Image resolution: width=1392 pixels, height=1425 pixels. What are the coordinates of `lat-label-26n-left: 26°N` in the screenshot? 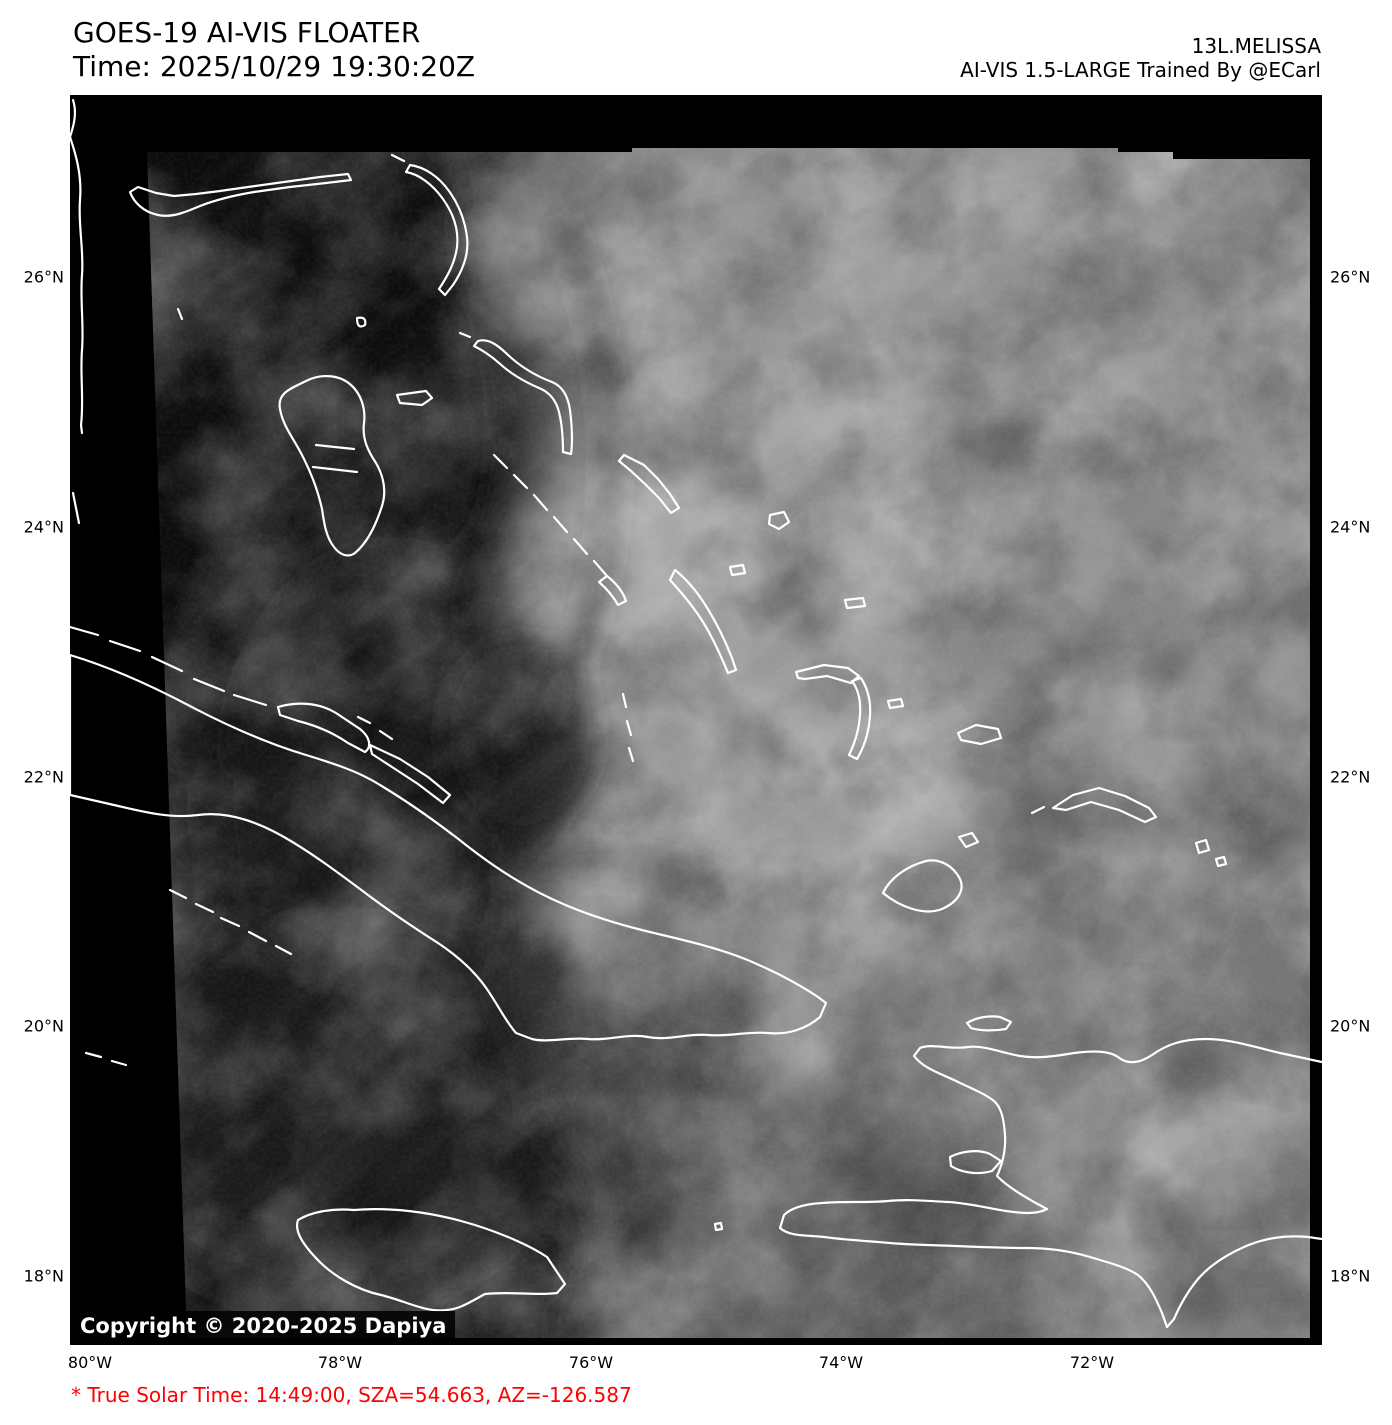 It's located at (43, 277).